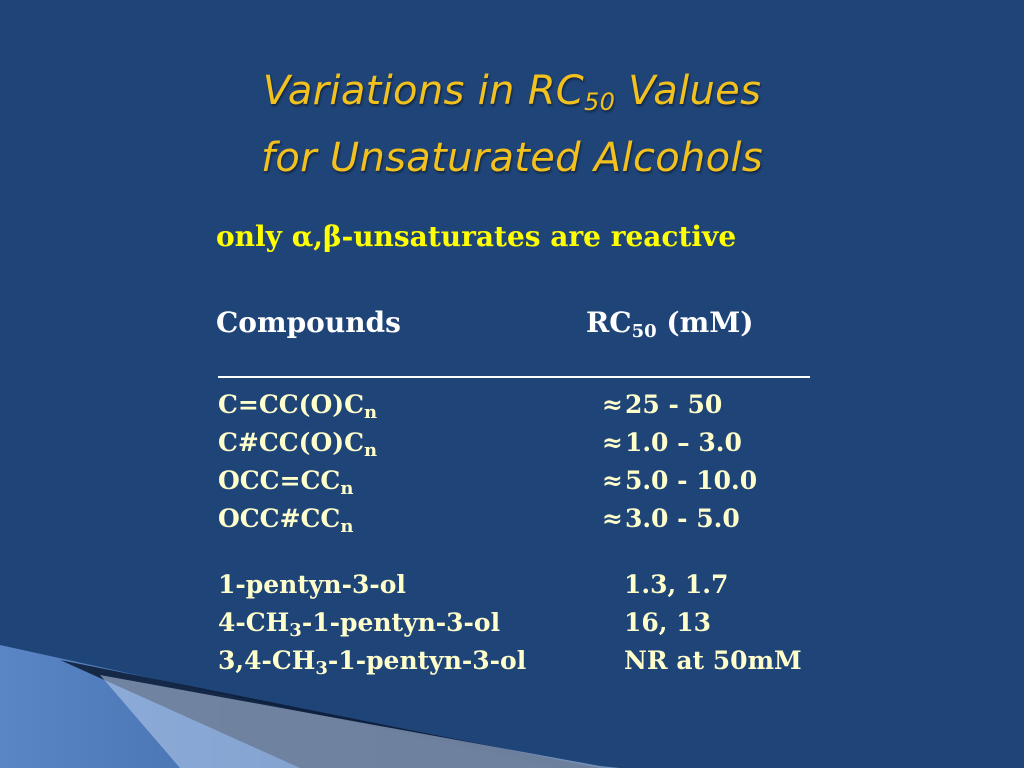  Describe the element at coordinates (511, 158) in the screenshot. I see `slide-title-line-2: for Unsaturated Alcohols` at that location.